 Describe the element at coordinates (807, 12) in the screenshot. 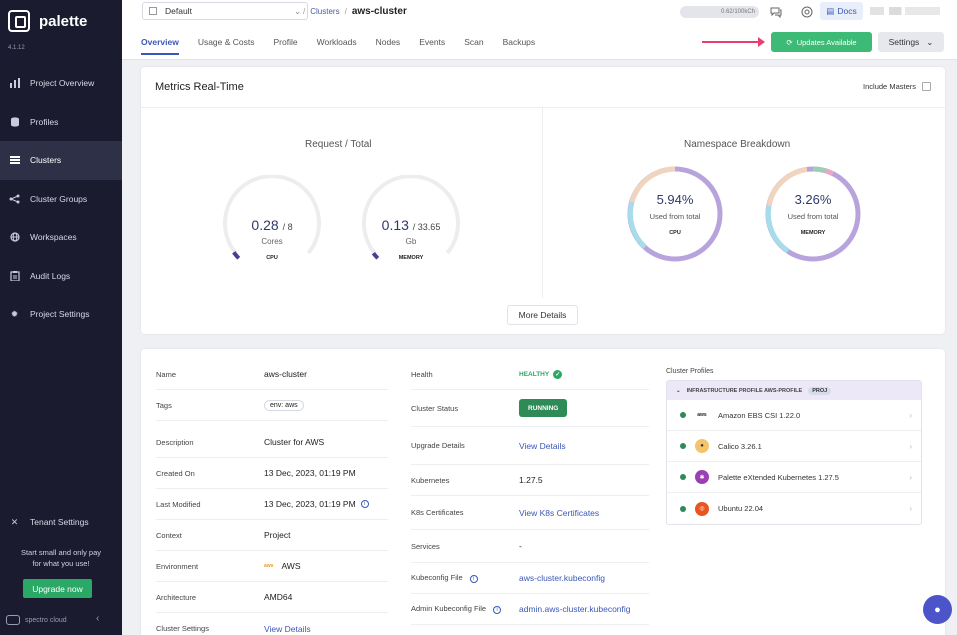

I see `help-circle-icon` at that location.